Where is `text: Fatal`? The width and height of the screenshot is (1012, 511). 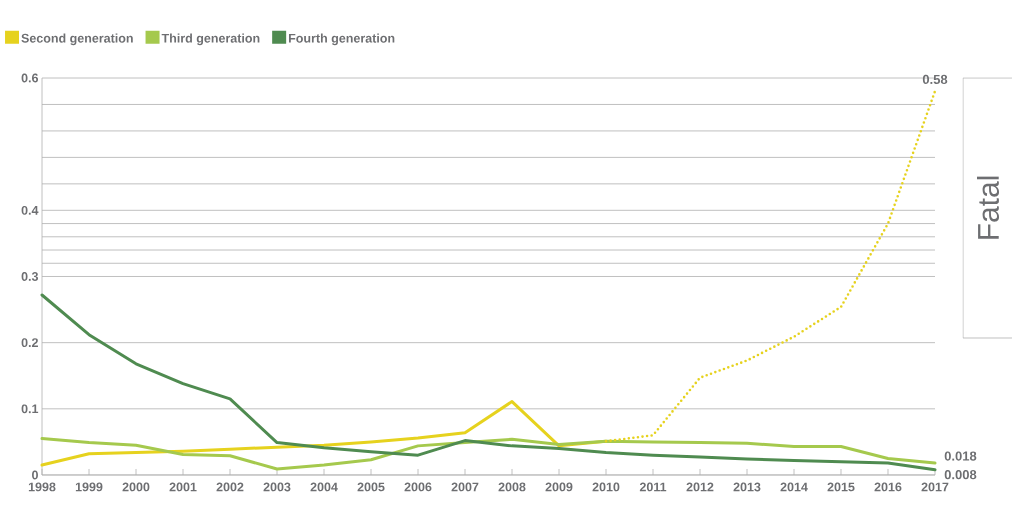
text: Fatal is located at coordinates (988, 207).